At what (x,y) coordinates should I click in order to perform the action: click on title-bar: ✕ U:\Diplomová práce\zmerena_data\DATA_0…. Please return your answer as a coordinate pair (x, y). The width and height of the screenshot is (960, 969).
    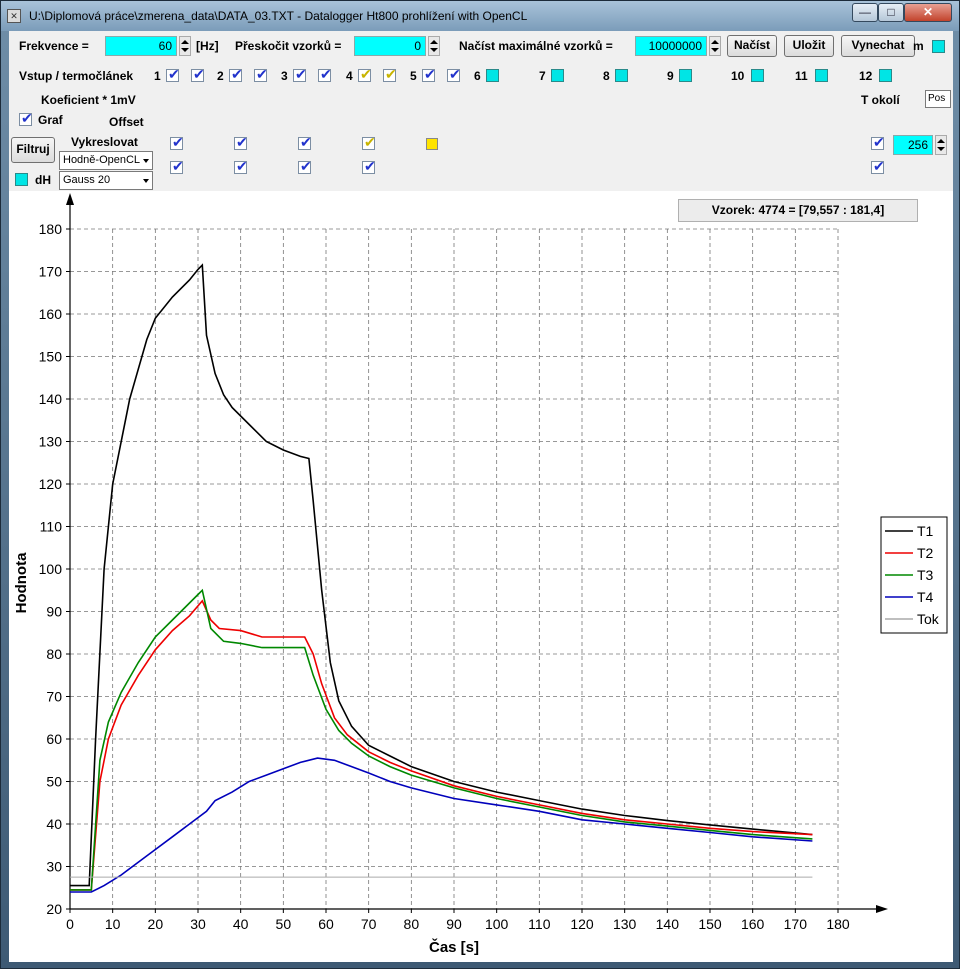
    Looking at the image, I should click on (480, 16).